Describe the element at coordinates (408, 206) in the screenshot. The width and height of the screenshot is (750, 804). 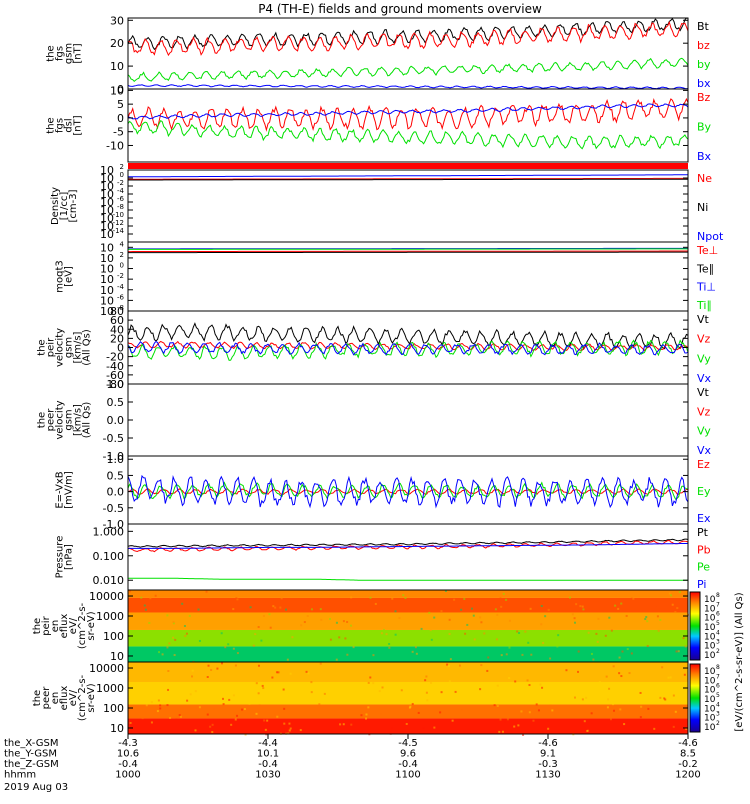
I see `panel-frame-density` at that location.